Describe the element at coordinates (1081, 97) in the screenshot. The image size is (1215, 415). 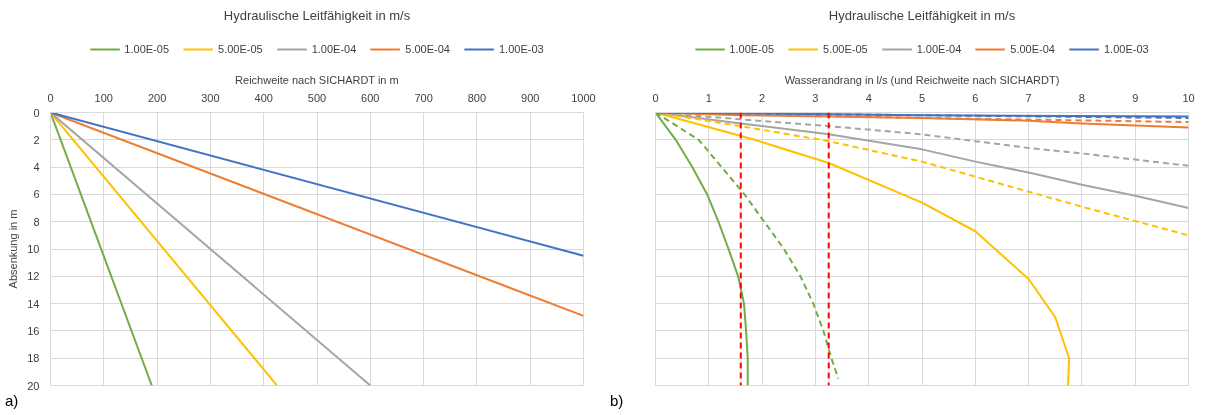
I see `x-tick-label: 8` at that location.